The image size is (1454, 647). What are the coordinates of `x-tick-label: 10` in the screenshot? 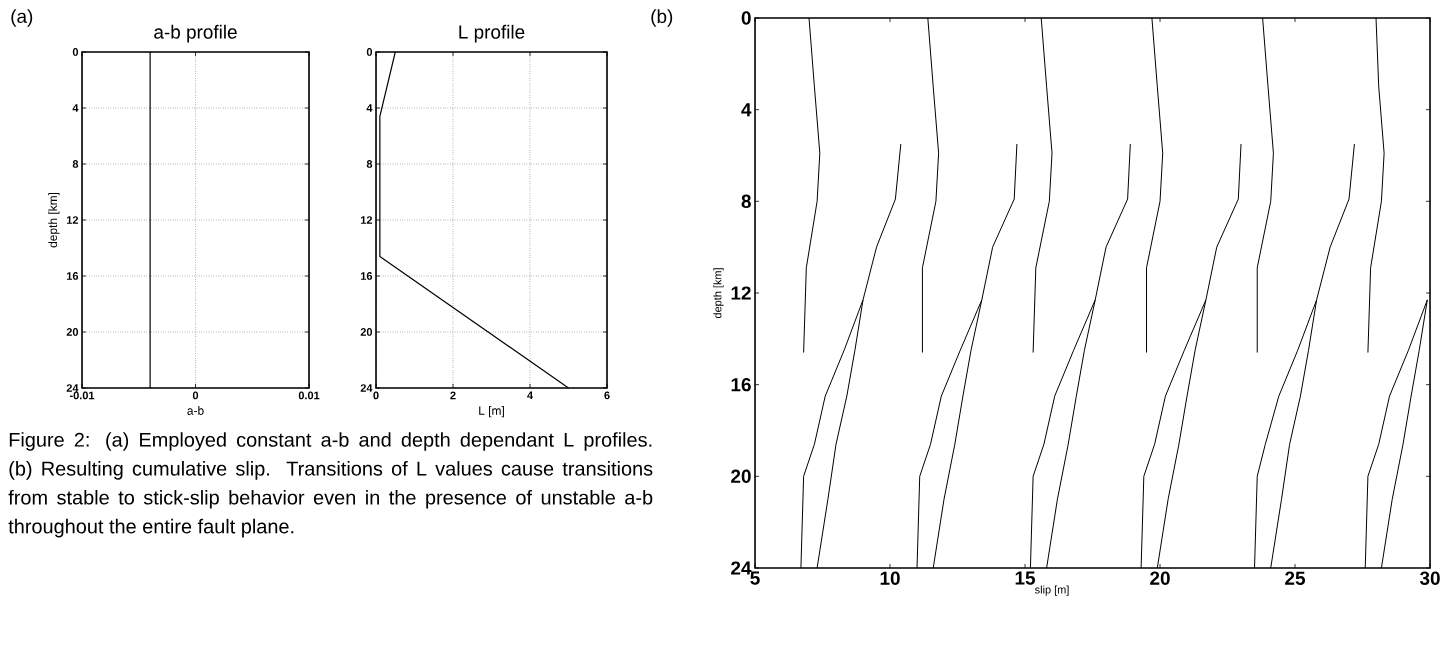 It's located at (890, 578).